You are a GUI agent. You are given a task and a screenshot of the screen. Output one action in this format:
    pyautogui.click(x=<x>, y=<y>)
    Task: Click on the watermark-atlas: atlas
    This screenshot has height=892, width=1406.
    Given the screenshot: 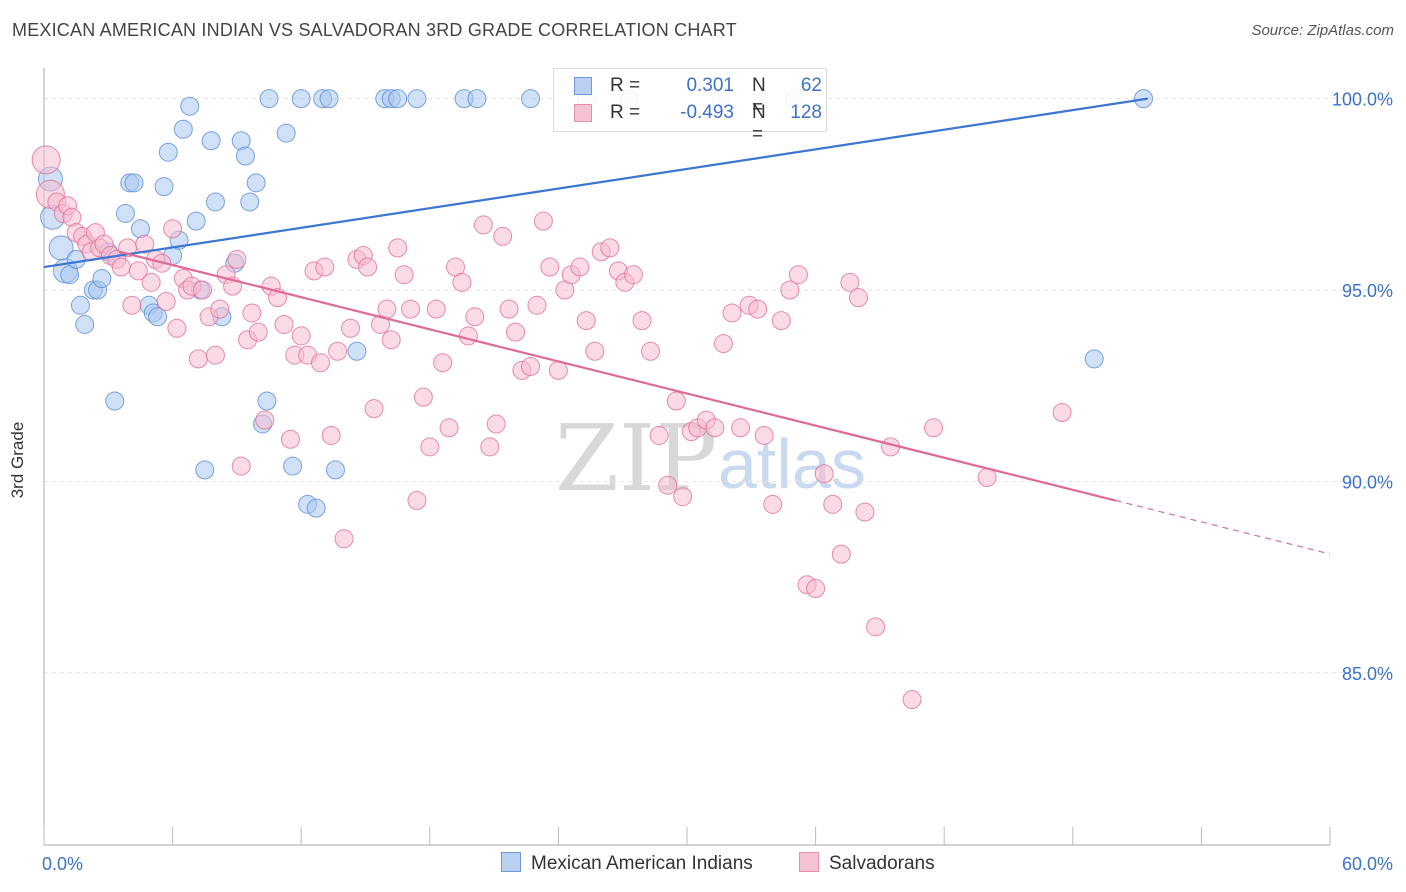 What is the action you would take?
    pyautogui.click(x=792, y=464)
    